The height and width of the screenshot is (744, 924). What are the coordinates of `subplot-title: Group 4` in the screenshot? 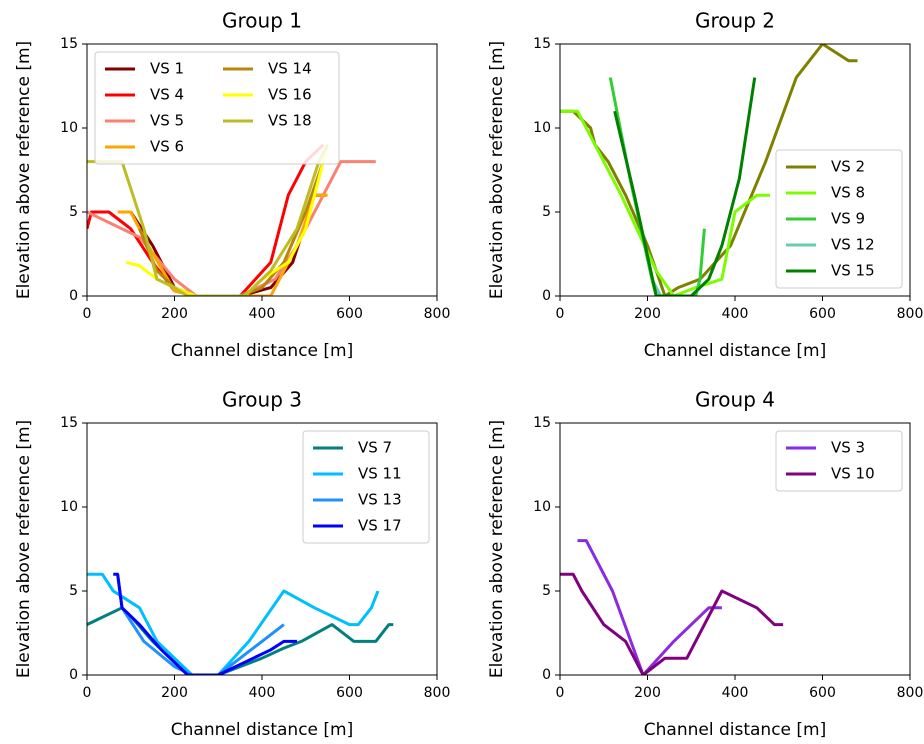 It's located at (735, 400).